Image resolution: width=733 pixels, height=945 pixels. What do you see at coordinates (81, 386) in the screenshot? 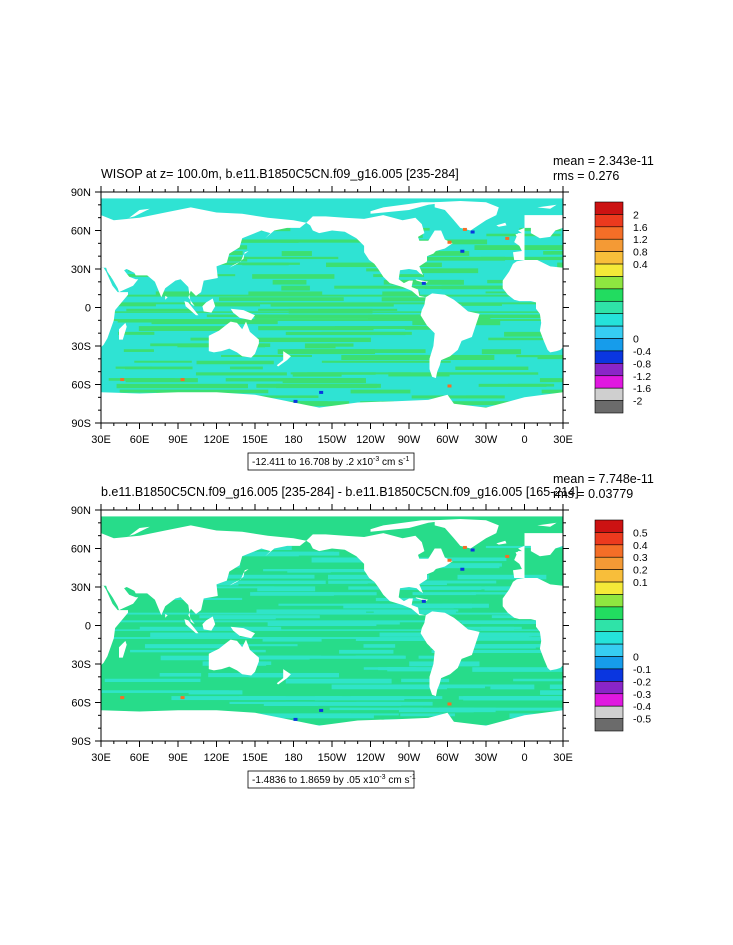
I see `y-tick-label: 60S` at bounding box center [81, 386].